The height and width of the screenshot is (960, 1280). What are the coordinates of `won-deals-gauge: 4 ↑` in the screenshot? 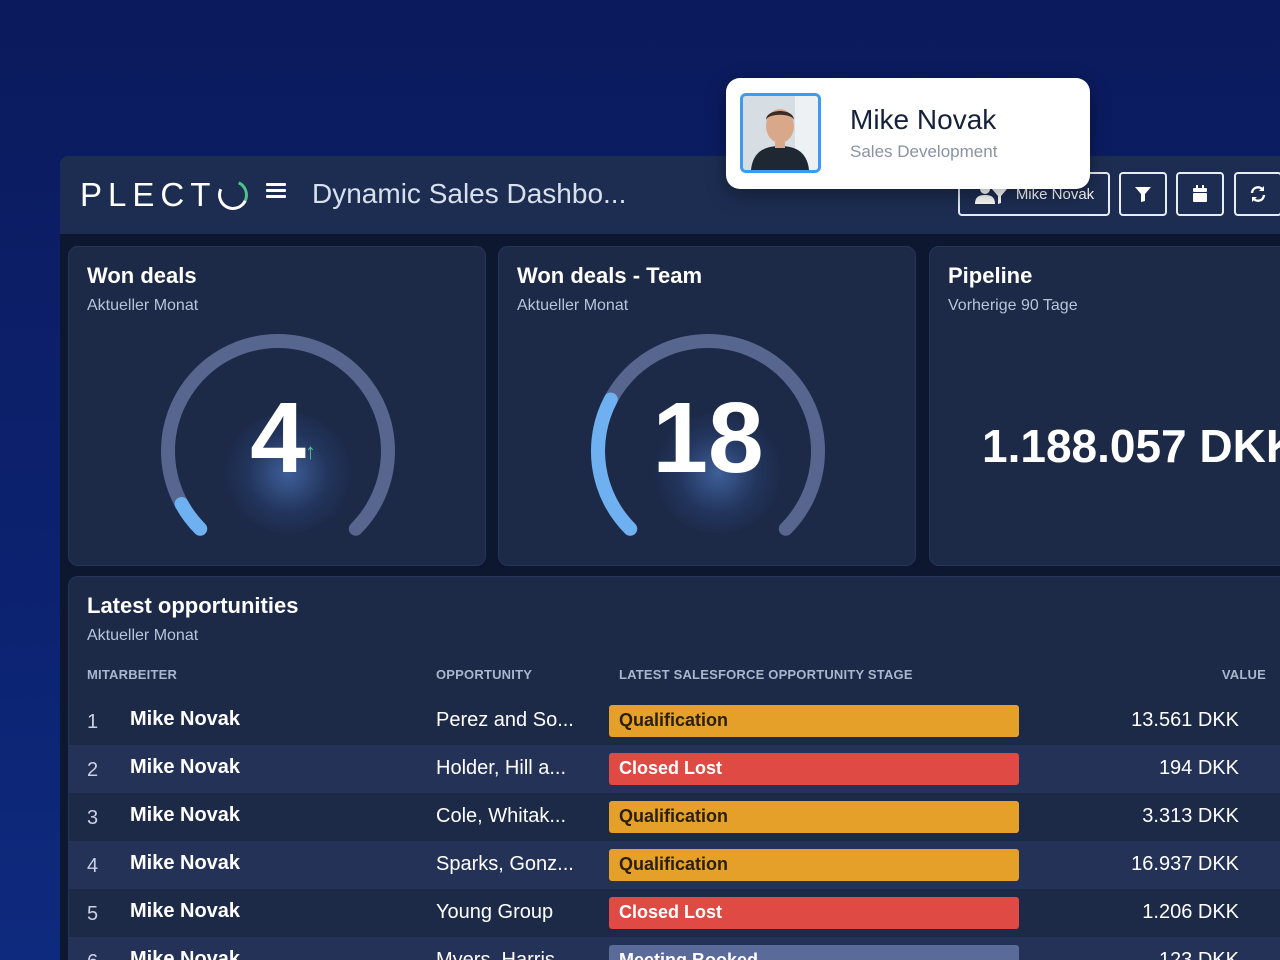 It's located at (278, 438).